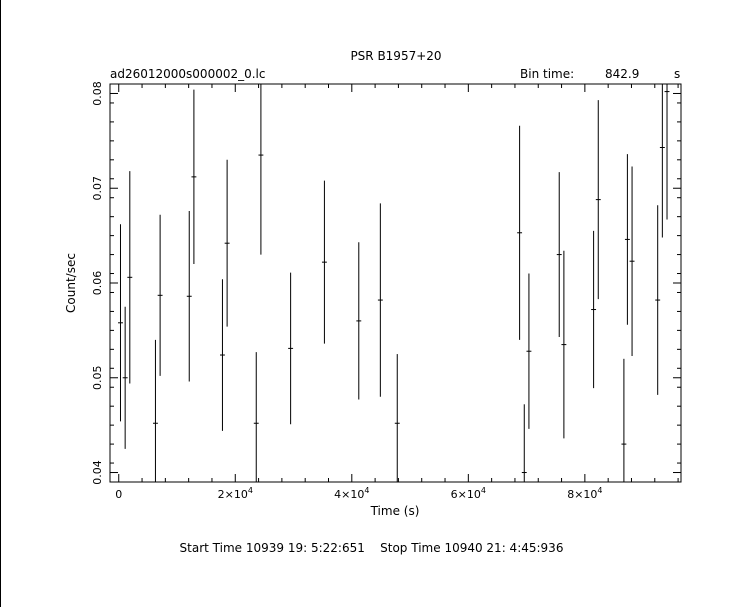 This screenshot has width=743, height=607. Describe the element at coordinates (504, 548) in the screenshot. I see `stop-time-value: 10940 21: 4:45:936` at that location.